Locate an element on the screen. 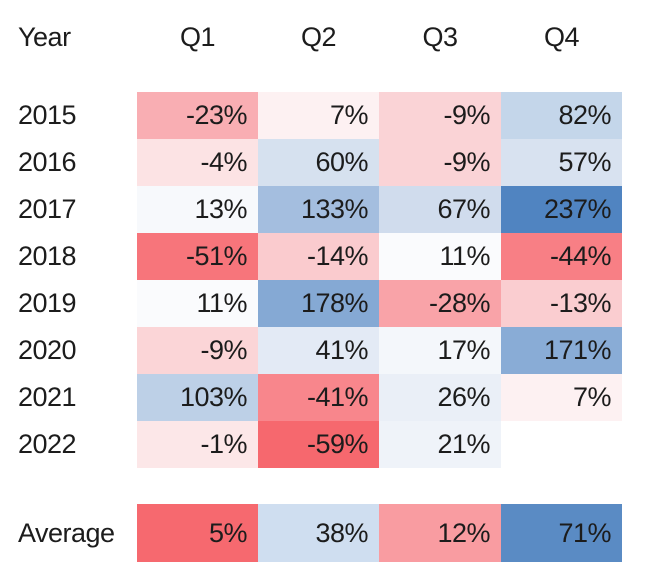 This screenshot has height=576, width=662. summary-gap is located at coordinates (311, 486).